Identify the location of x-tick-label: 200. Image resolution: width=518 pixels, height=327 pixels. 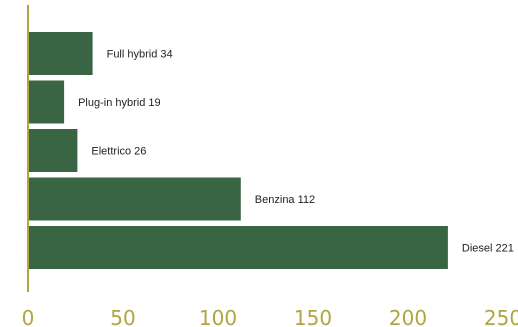
(408, 316).